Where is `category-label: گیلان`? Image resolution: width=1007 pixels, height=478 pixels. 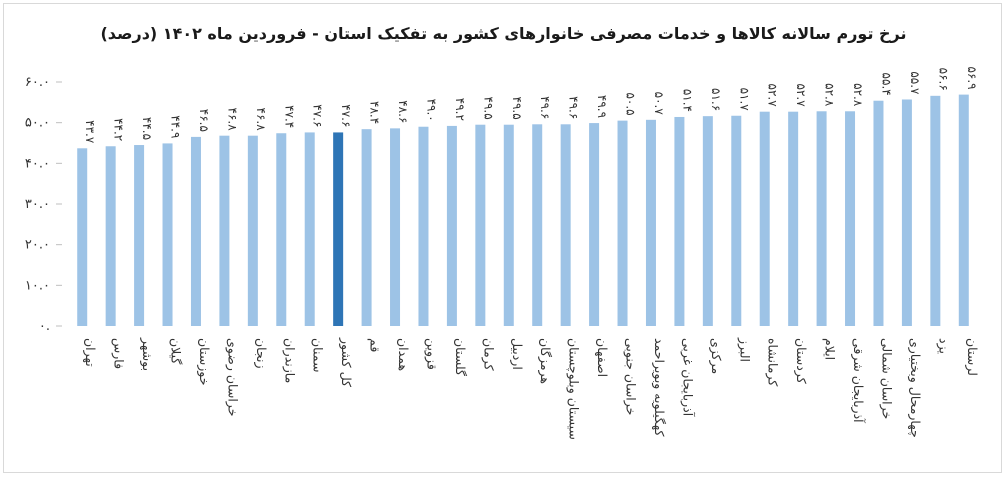
category-label: گیلان is located at coordinates (176, 351).